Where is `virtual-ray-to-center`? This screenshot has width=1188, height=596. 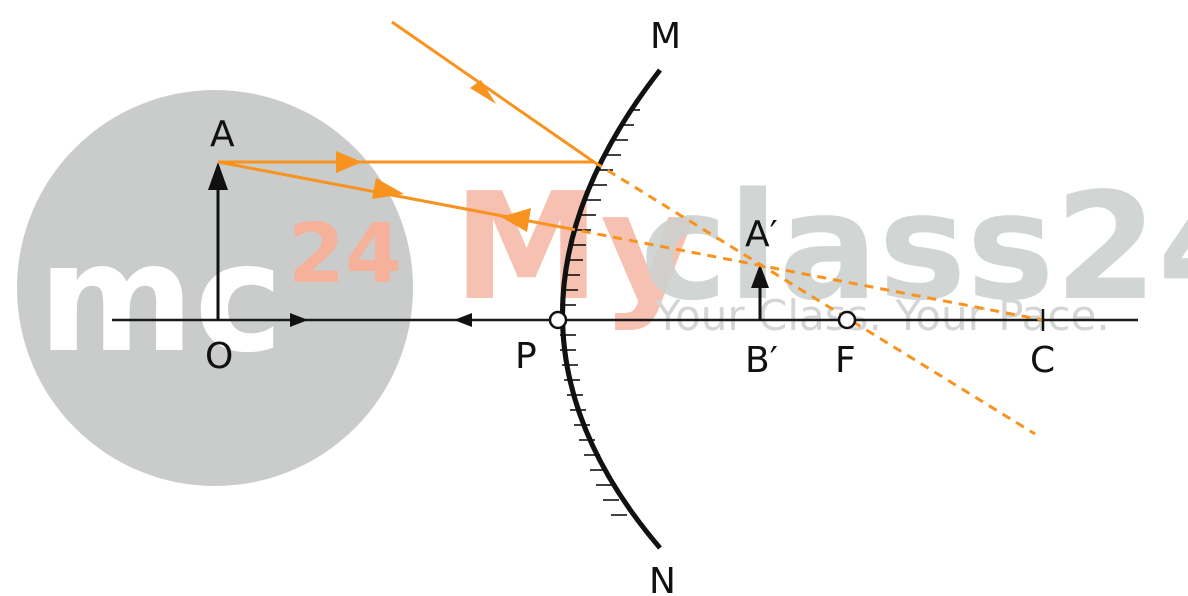 virtual-ray-to-center is located at coordinates (804, 274).